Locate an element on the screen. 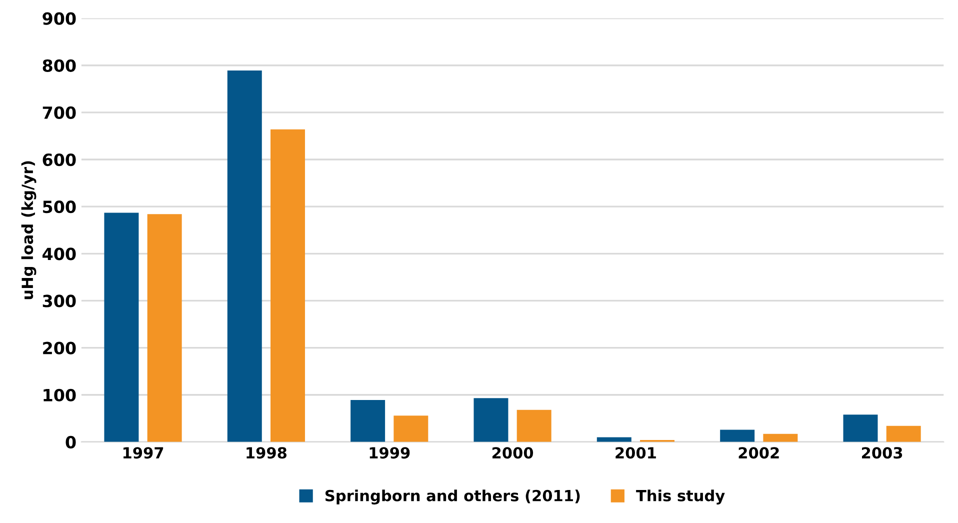 The width and height of the screenshot is (958, 523). y-tick-label: 500 is located at coordinates (59, 207).